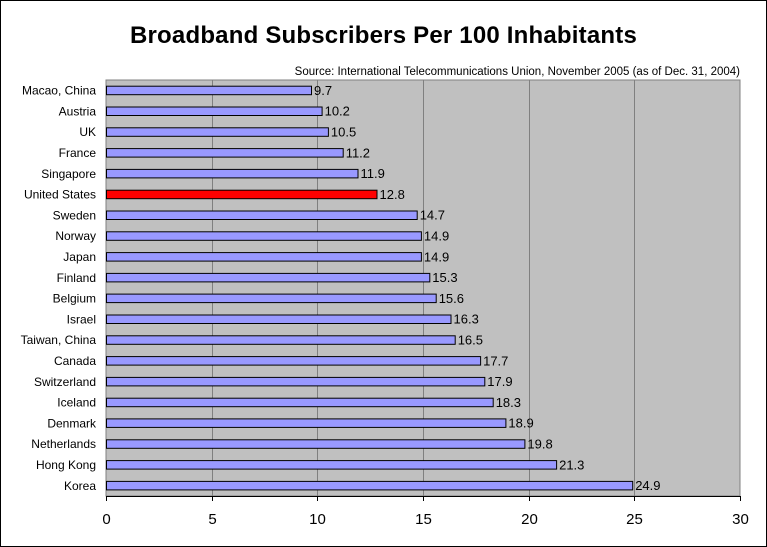 This screenshot has width=767, height=547. I want to click on category-label-uk: UK, so click(87, 132).